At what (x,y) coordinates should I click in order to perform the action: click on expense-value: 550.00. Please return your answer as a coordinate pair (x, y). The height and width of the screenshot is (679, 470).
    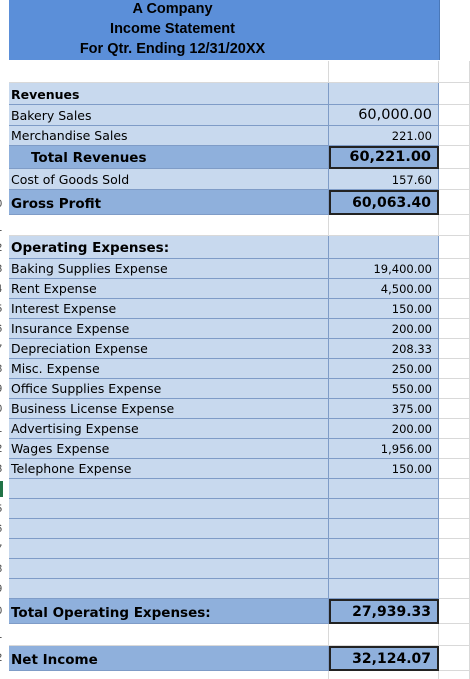
    Looking at the image, I should click on (411, 389).